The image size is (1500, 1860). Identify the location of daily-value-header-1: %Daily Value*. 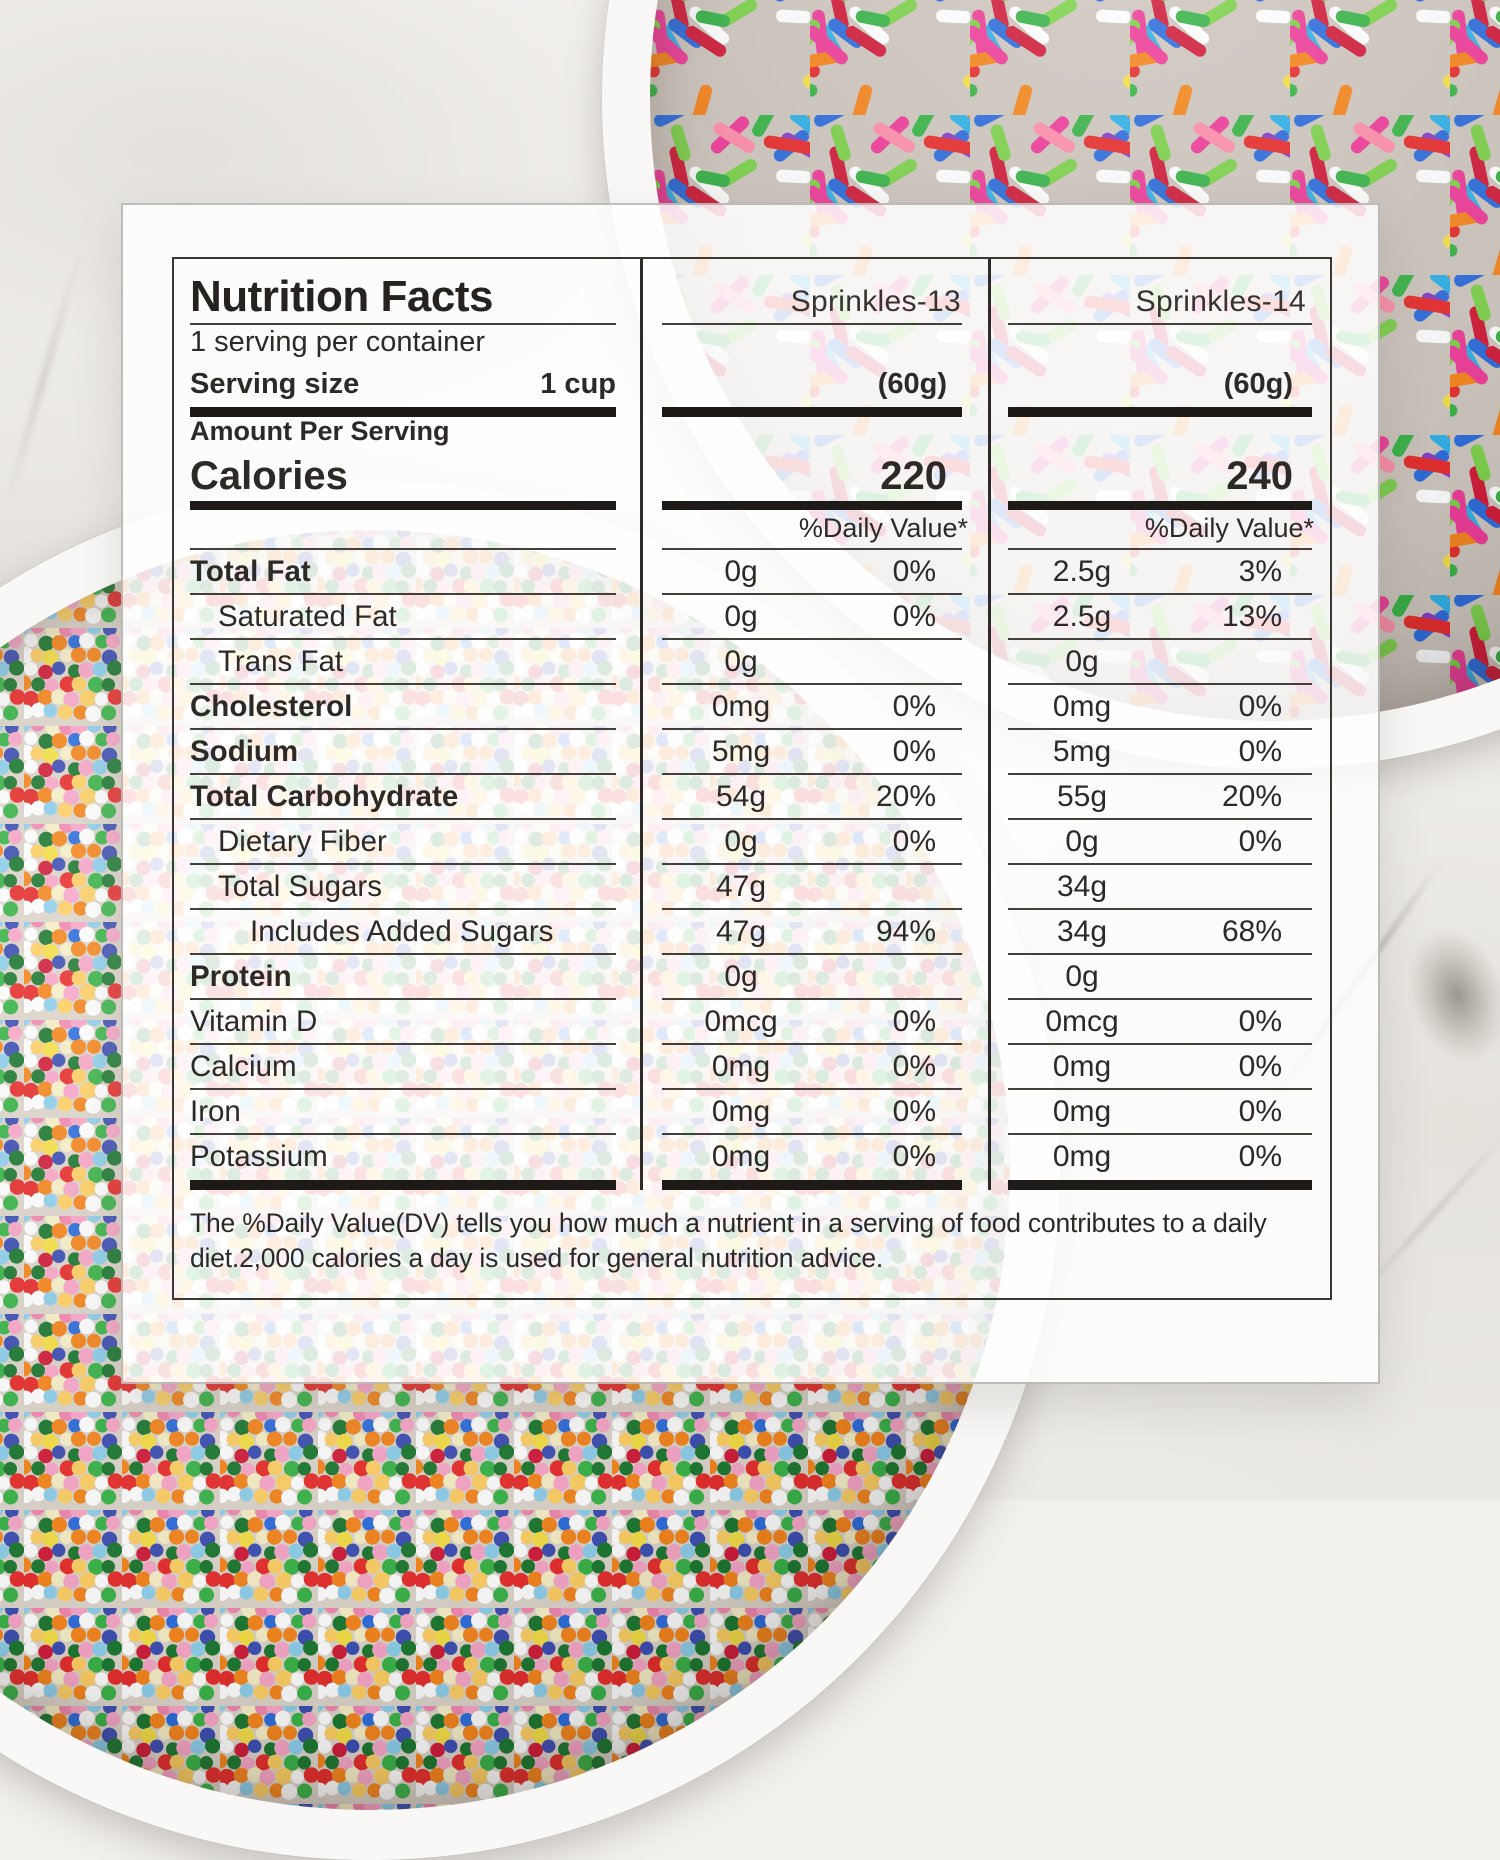
(814, 530).